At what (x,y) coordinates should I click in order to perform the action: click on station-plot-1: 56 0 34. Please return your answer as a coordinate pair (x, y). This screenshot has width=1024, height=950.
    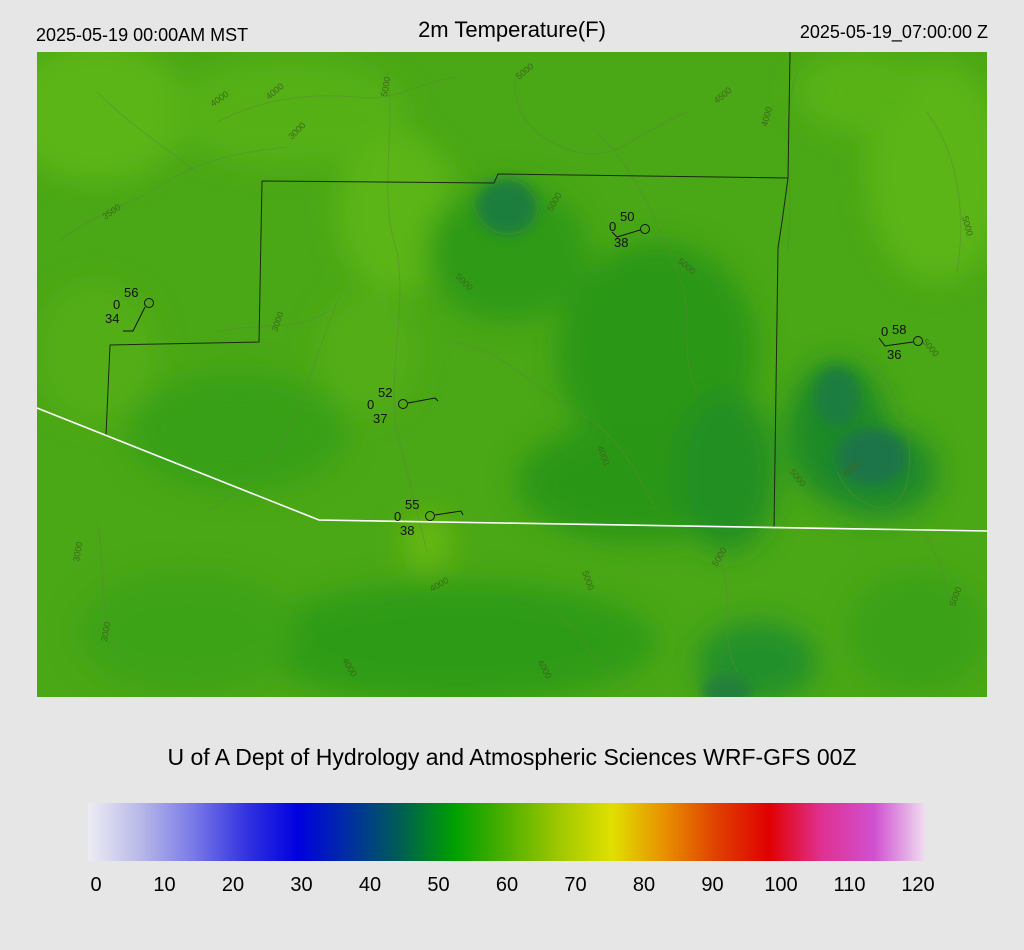
    Looking at the image, I should click on (129, 308).